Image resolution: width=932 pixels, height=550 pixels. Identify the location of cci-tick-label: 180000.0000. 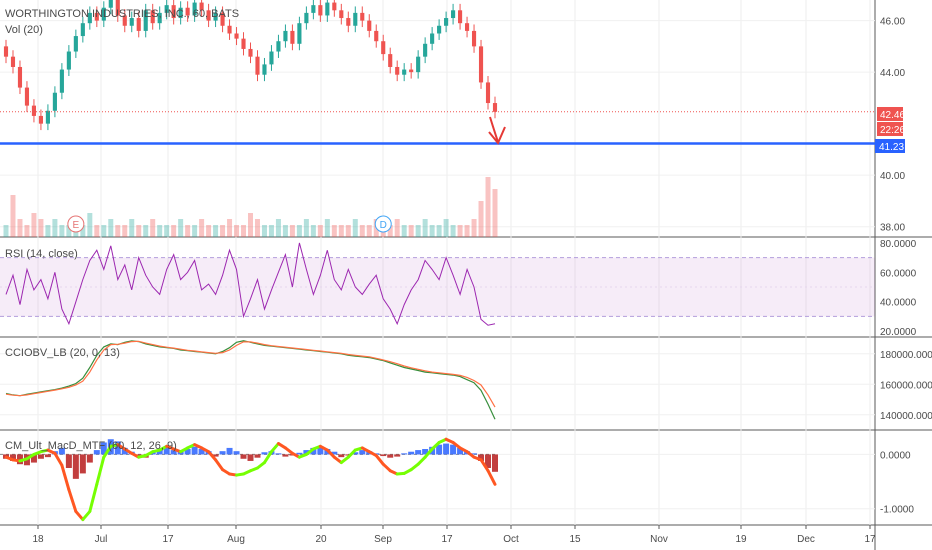
(906, 355).